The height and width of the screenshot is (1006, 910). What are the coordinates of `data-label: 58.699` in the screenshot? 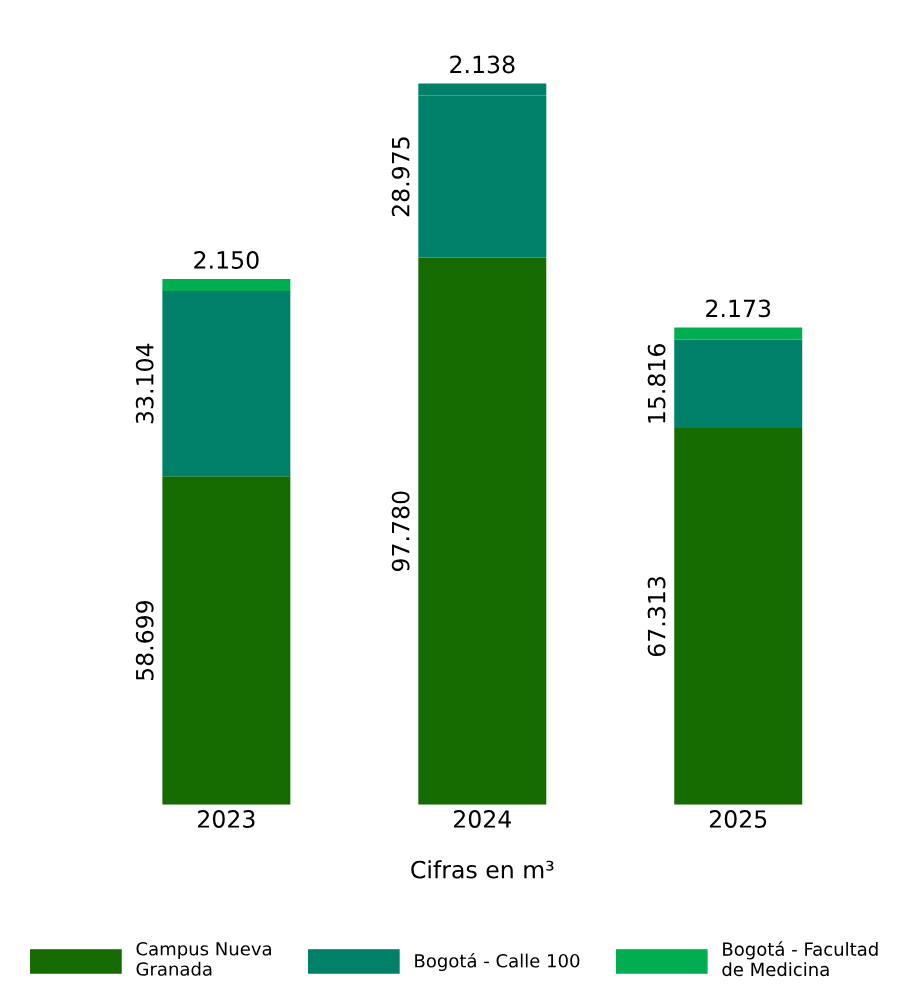 It's located at (144, 640).